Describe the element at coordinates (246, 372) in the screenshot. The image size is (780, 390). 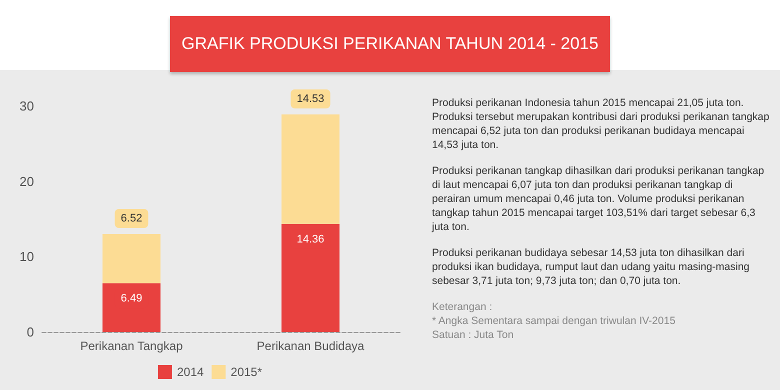
I see `legend-label: 2015*` at that location.